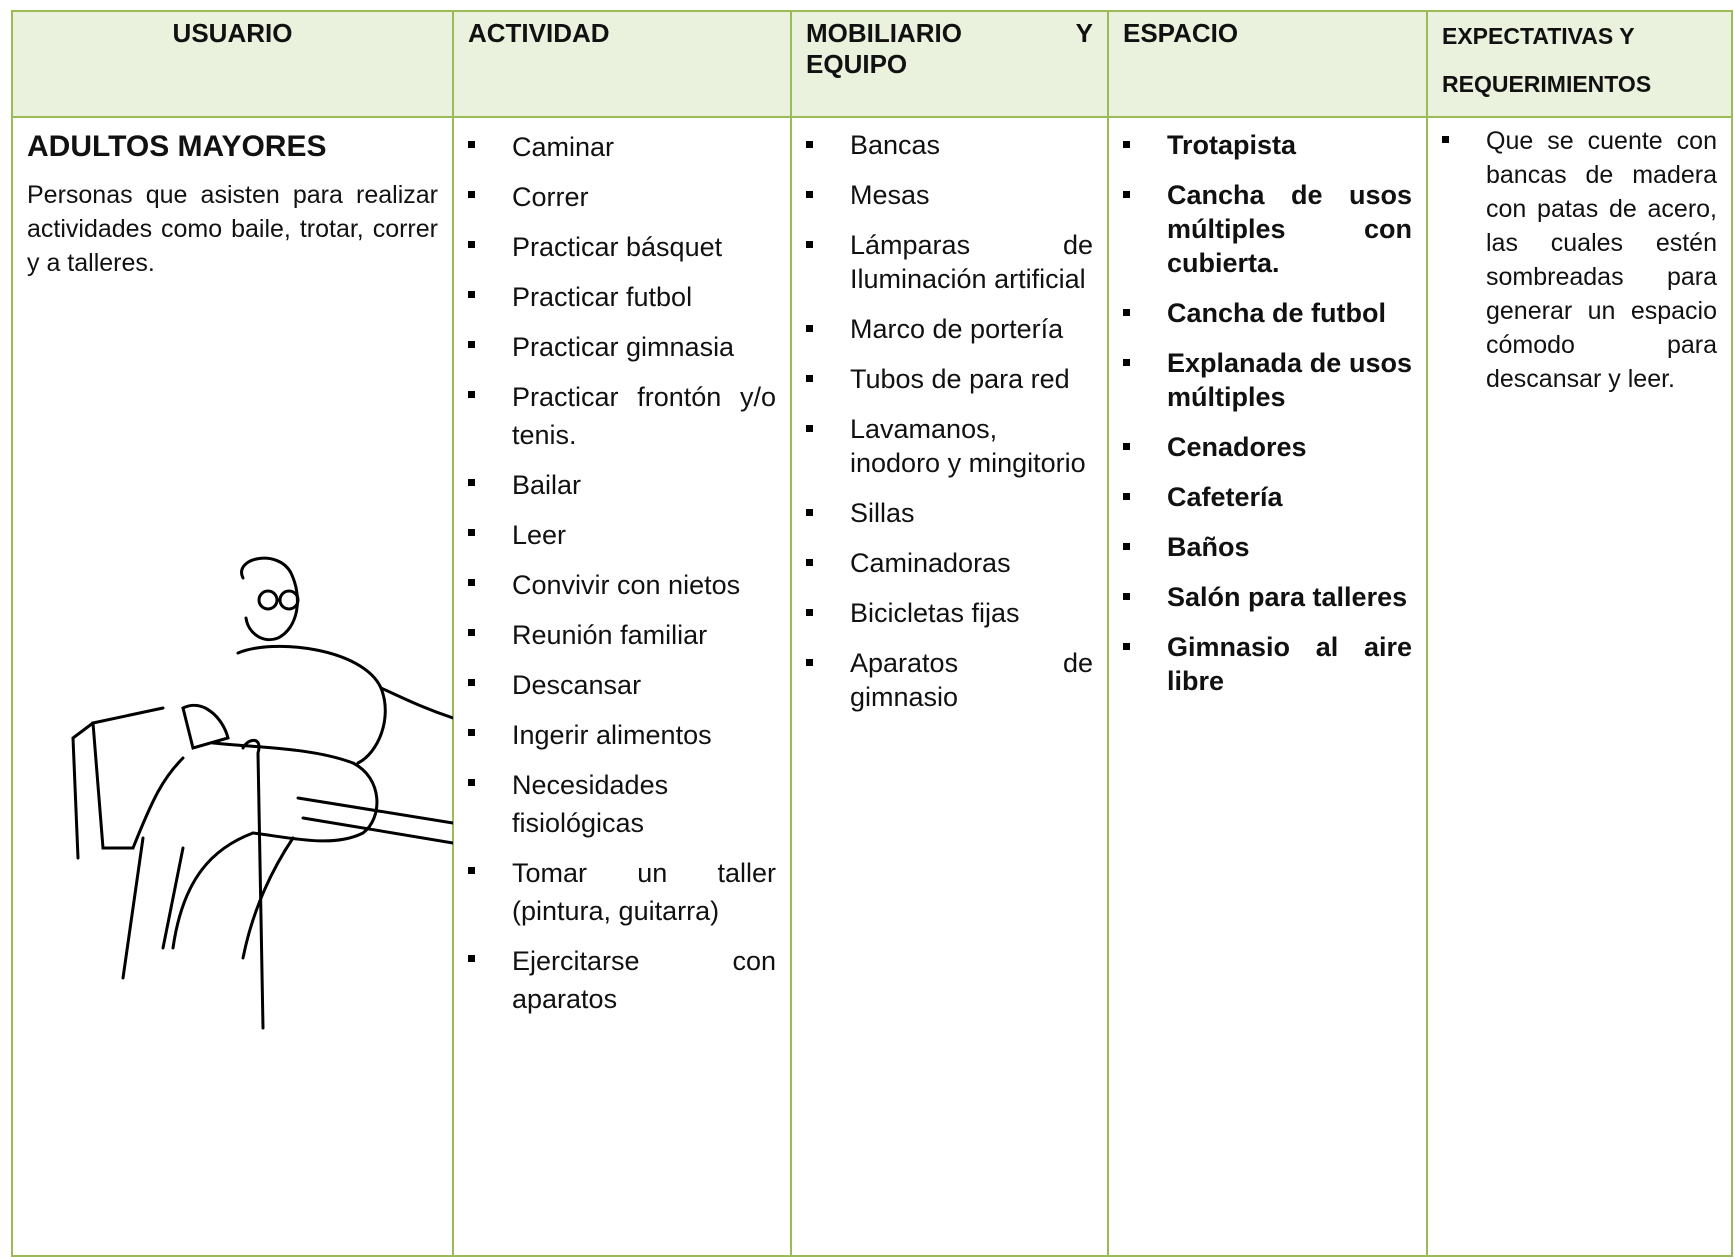  Describe the element at coordinates (935, 613) in the screenshot. I see `item-text: Bicicletas fijas` at that location.